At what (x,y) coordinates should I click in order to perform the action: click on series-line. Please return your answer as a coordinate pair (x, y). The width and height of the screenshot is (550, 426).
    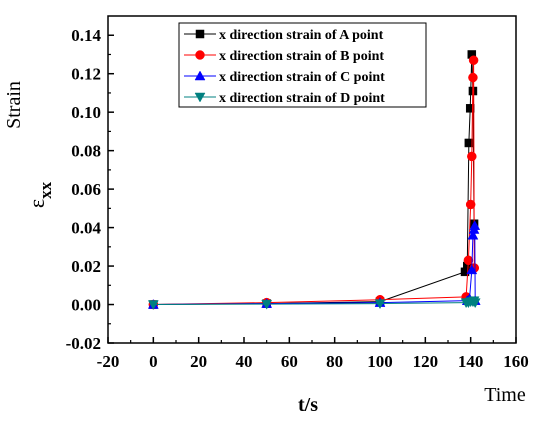
    Looking at the image, I should click on (314, 265).